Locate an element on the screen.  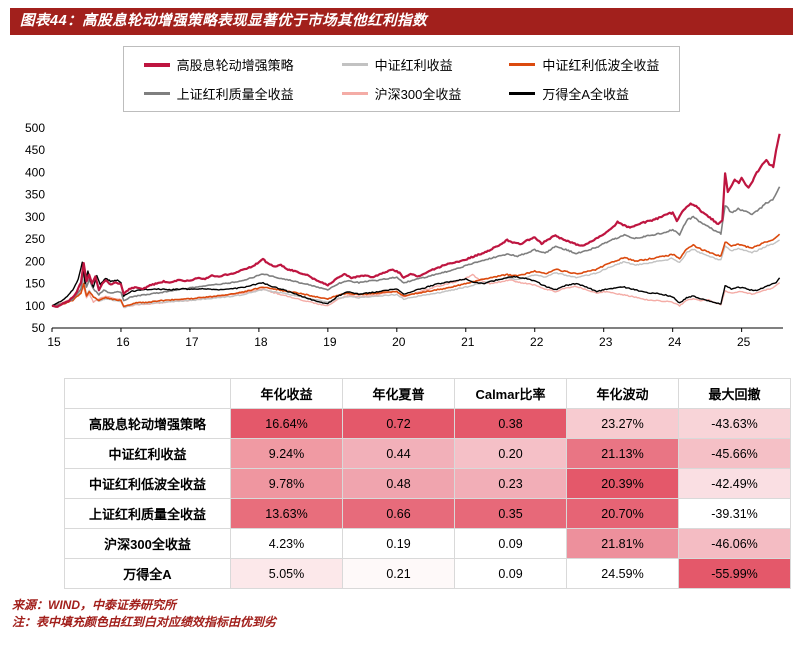
legend-item: 沪深300全收益 is located at coordinates (401, 93).